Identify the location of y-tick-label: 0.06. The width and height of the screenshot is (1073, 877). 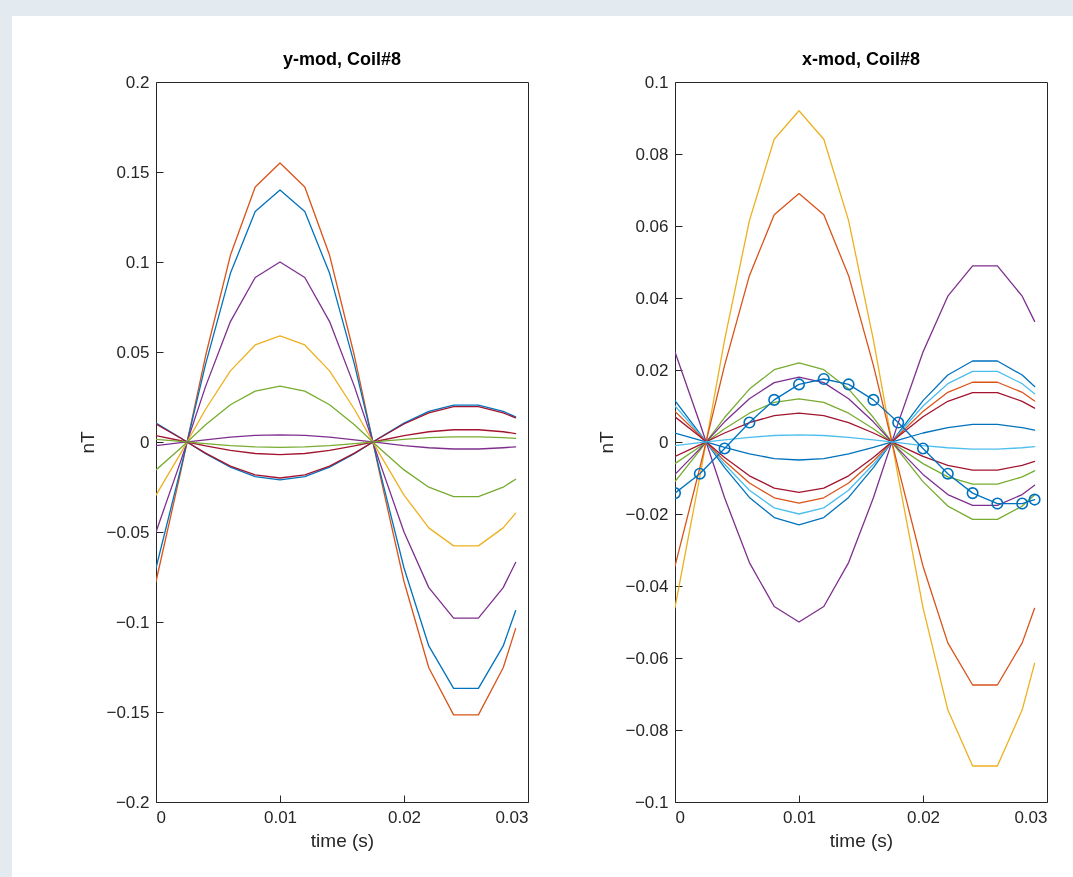
(652, 226).